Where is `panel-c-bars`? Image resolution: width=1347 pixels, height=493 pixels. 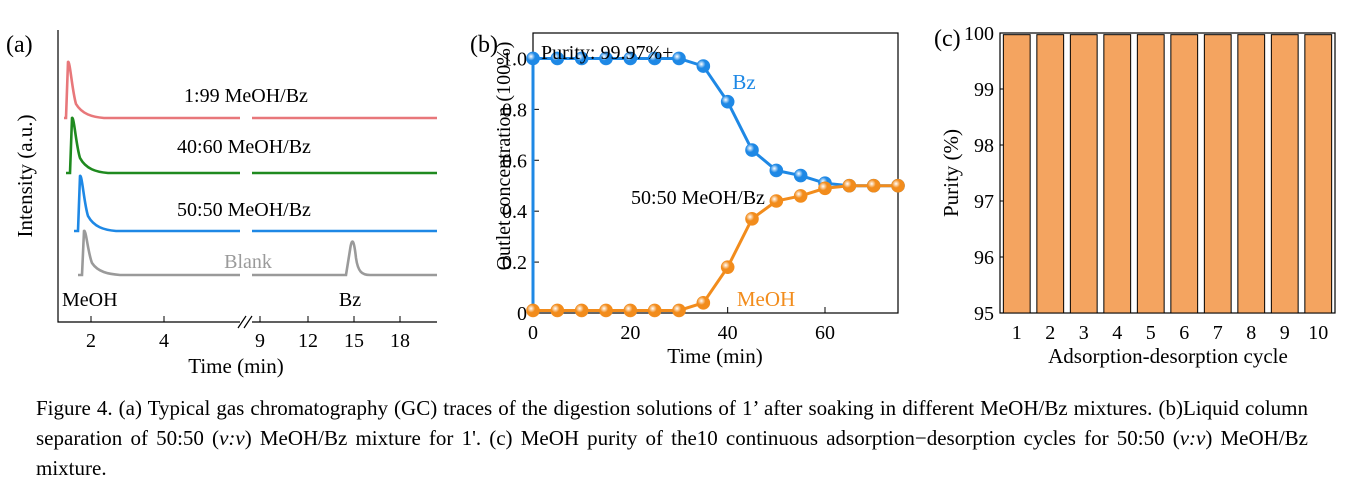 panel-c-bars is located at coordinates (1167, 174).